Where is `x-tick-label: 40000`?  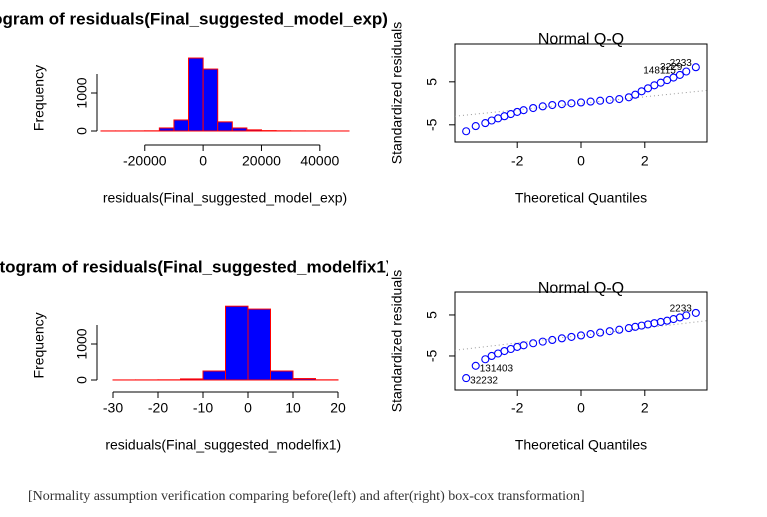
x-tick-label: 40000 is located at coordinates (319, 161).